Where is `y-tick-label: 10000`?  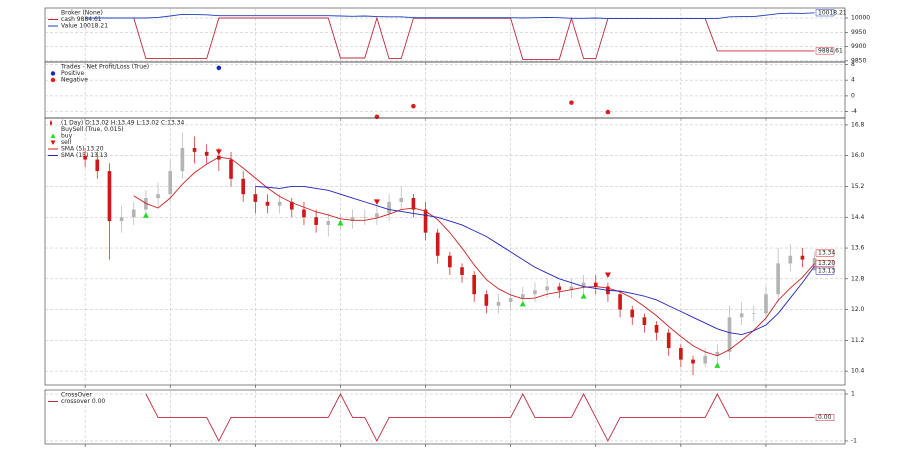 y-tick-label: 10000 is located at coordinates (860, 18).